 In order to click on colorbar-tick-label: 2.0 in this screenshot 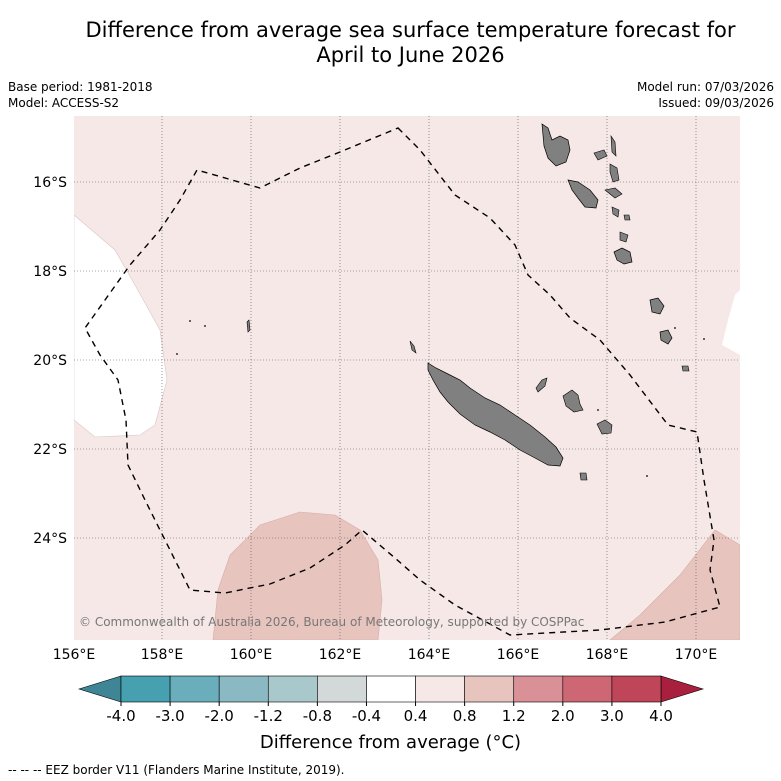, I will do `click(563, 716)`.